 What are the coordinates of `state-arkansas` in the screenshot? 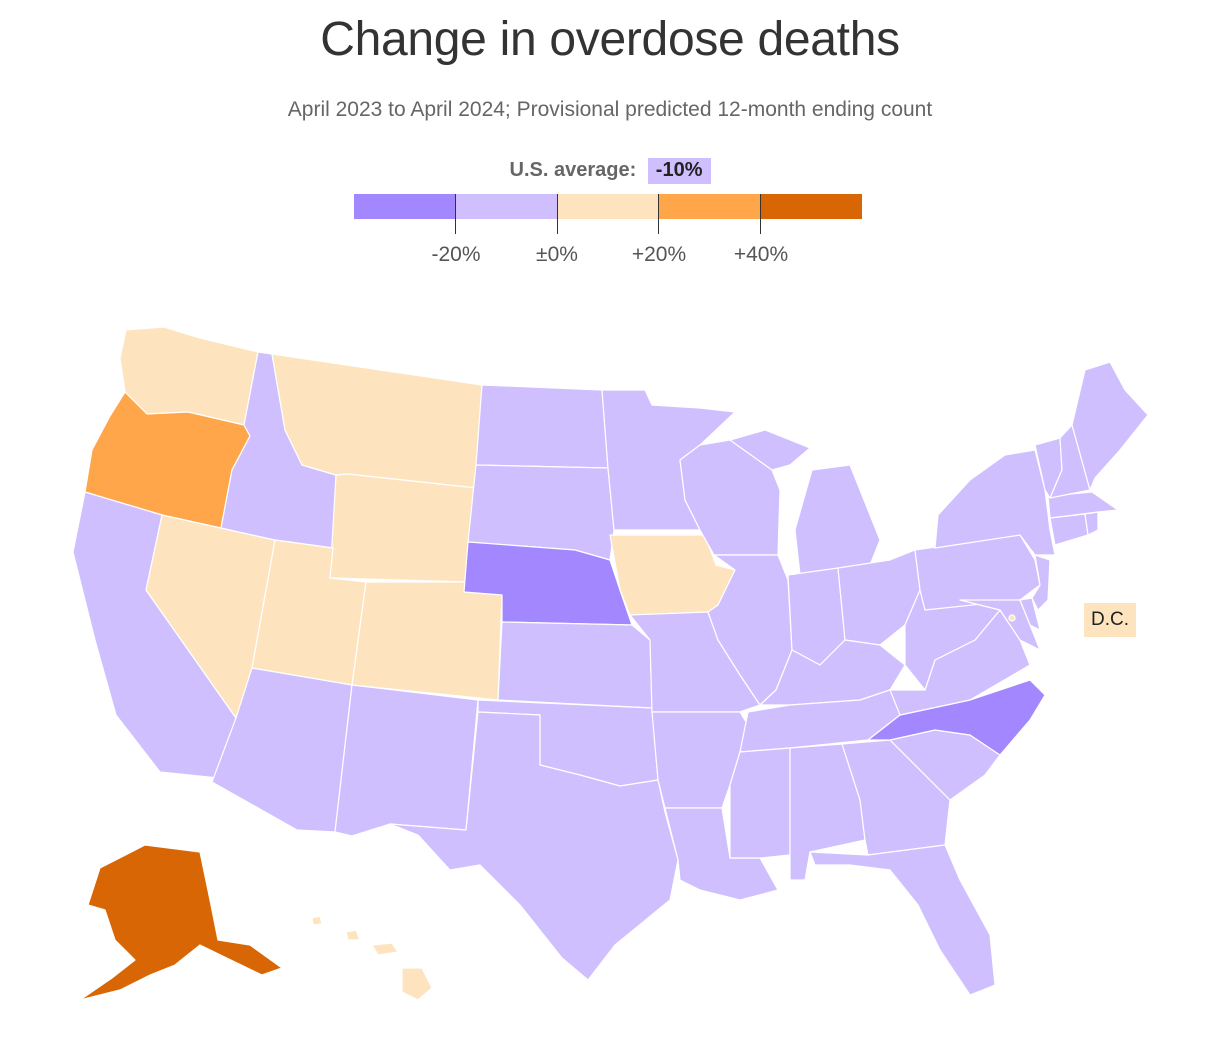 It's located at (700, 760).